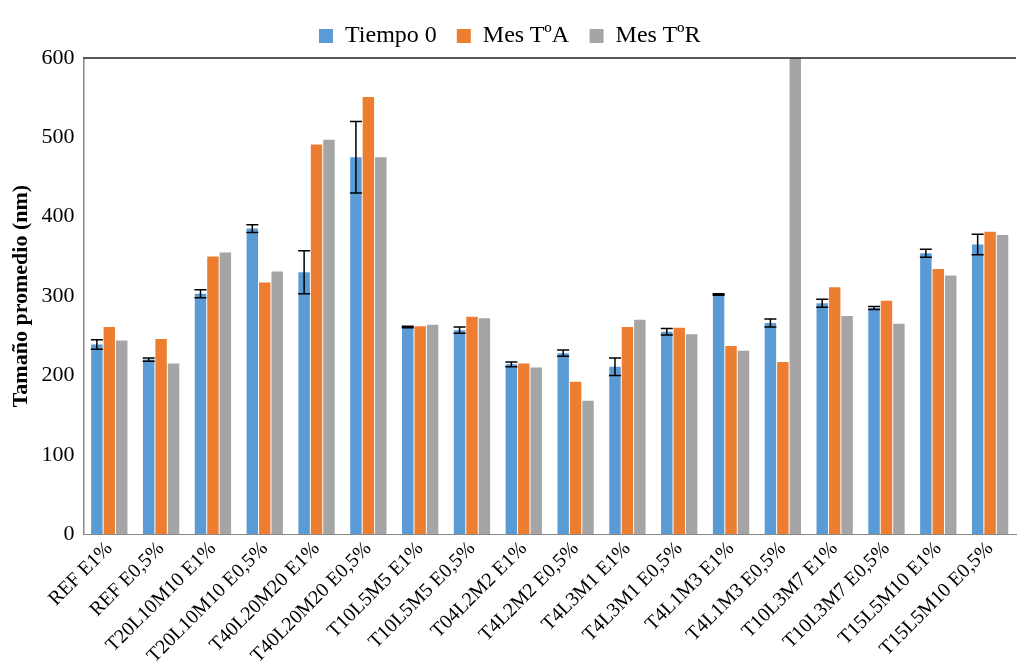  I want to click on legend-label: Mes TºA, so click(526, 34).